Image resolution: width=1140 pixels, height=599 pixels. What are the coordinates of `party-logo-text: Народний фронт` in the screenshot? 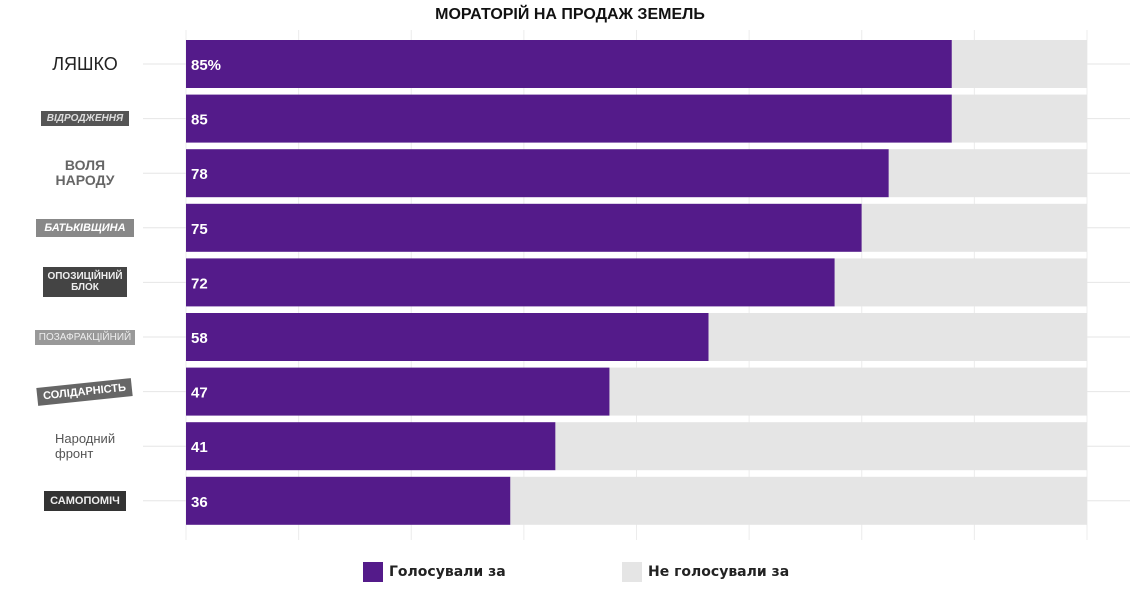 It's located at (85, 446).